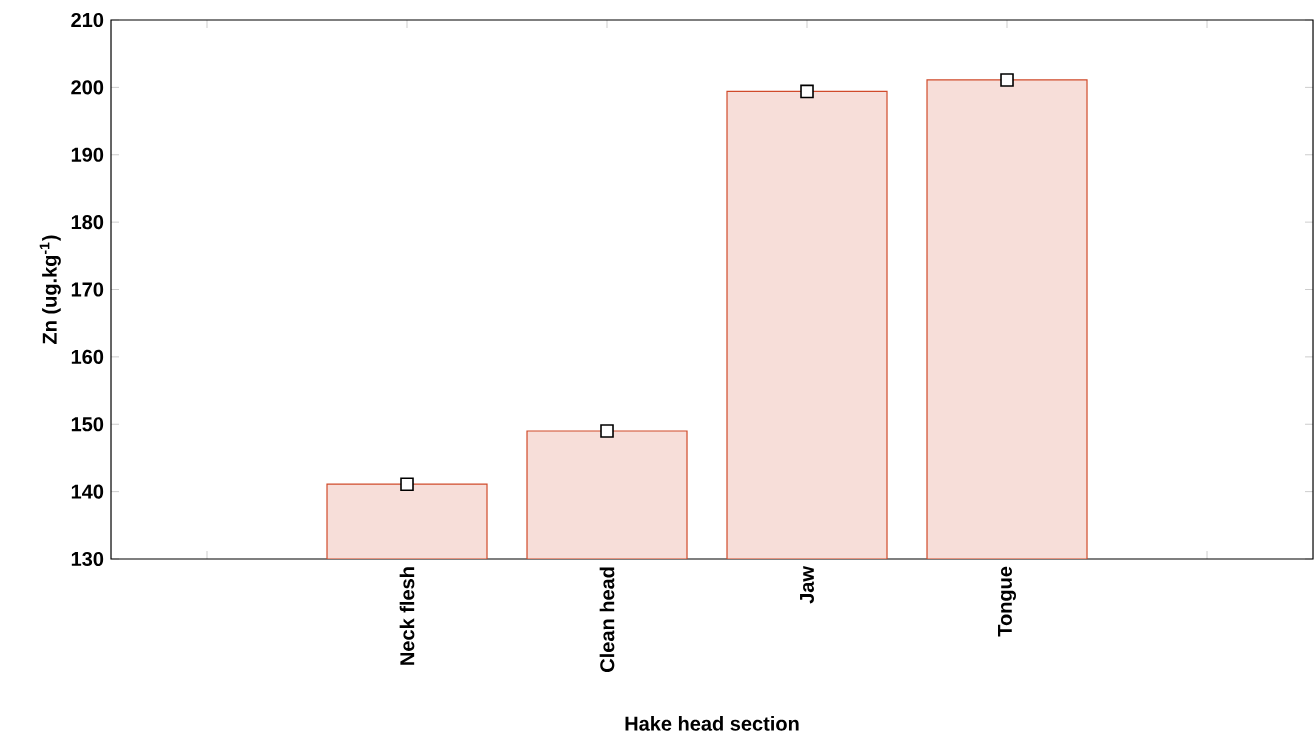  Describe the element at coordinates (87, 87) in the screenshot. I see `y-tick-label: 200` at that location.